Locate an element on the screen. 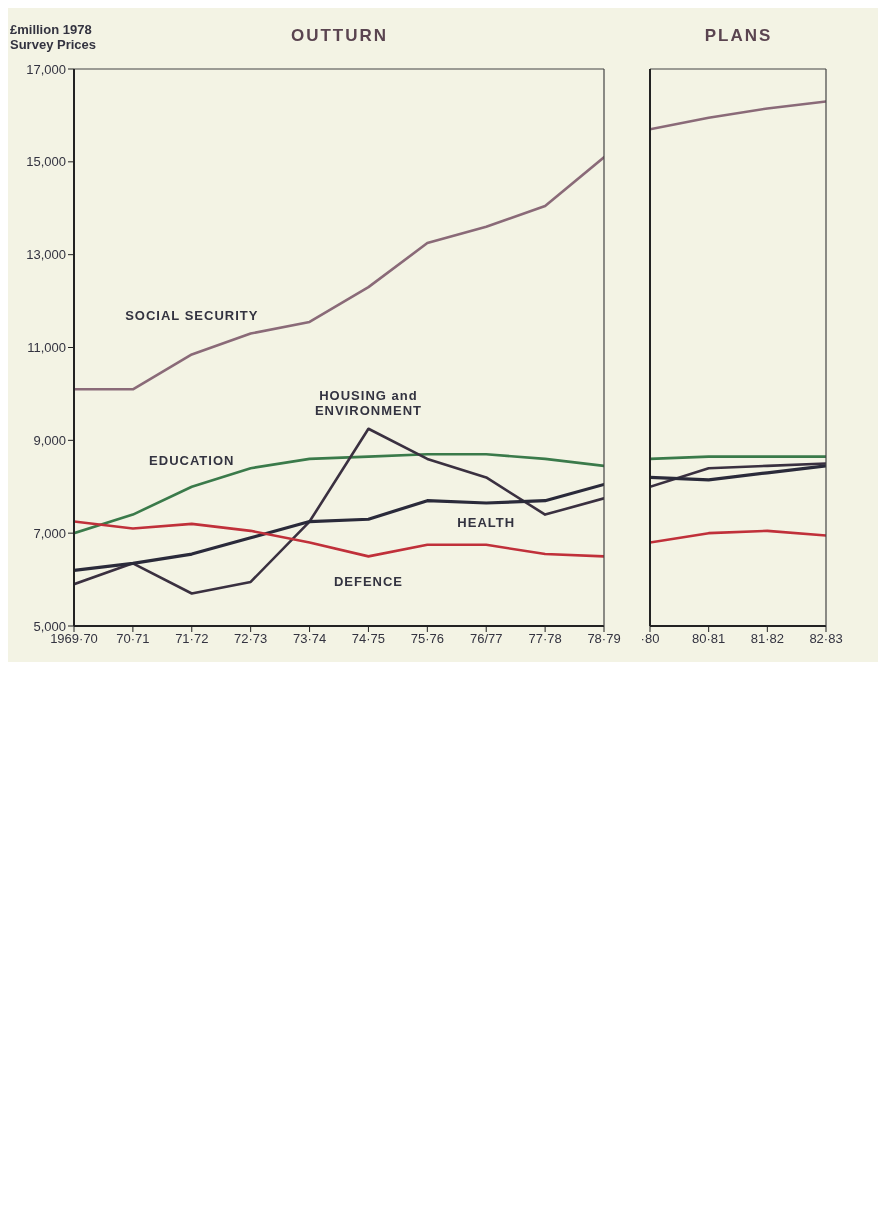 This screenshot has height=1214, width=889. y-tick-label: 9,000 is located at coordinates (49, 440).